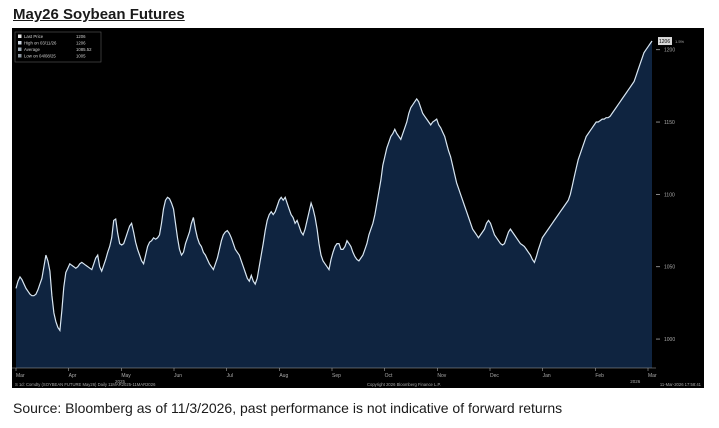  What do you see at coordinates (99, 14) in the screenshot?
I see `chart-title: May26 Soybean Futures` at bounding box center [99, 14].